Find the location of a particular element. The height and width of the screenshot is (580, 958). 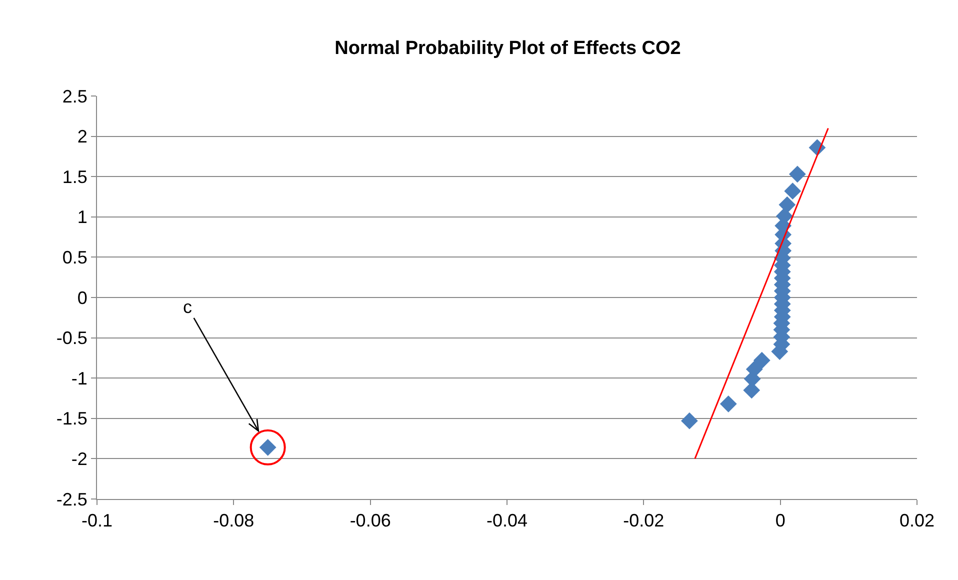

chart-title: Normal Probability Plot of Effects CO2 is located at coordinates (507, 48).